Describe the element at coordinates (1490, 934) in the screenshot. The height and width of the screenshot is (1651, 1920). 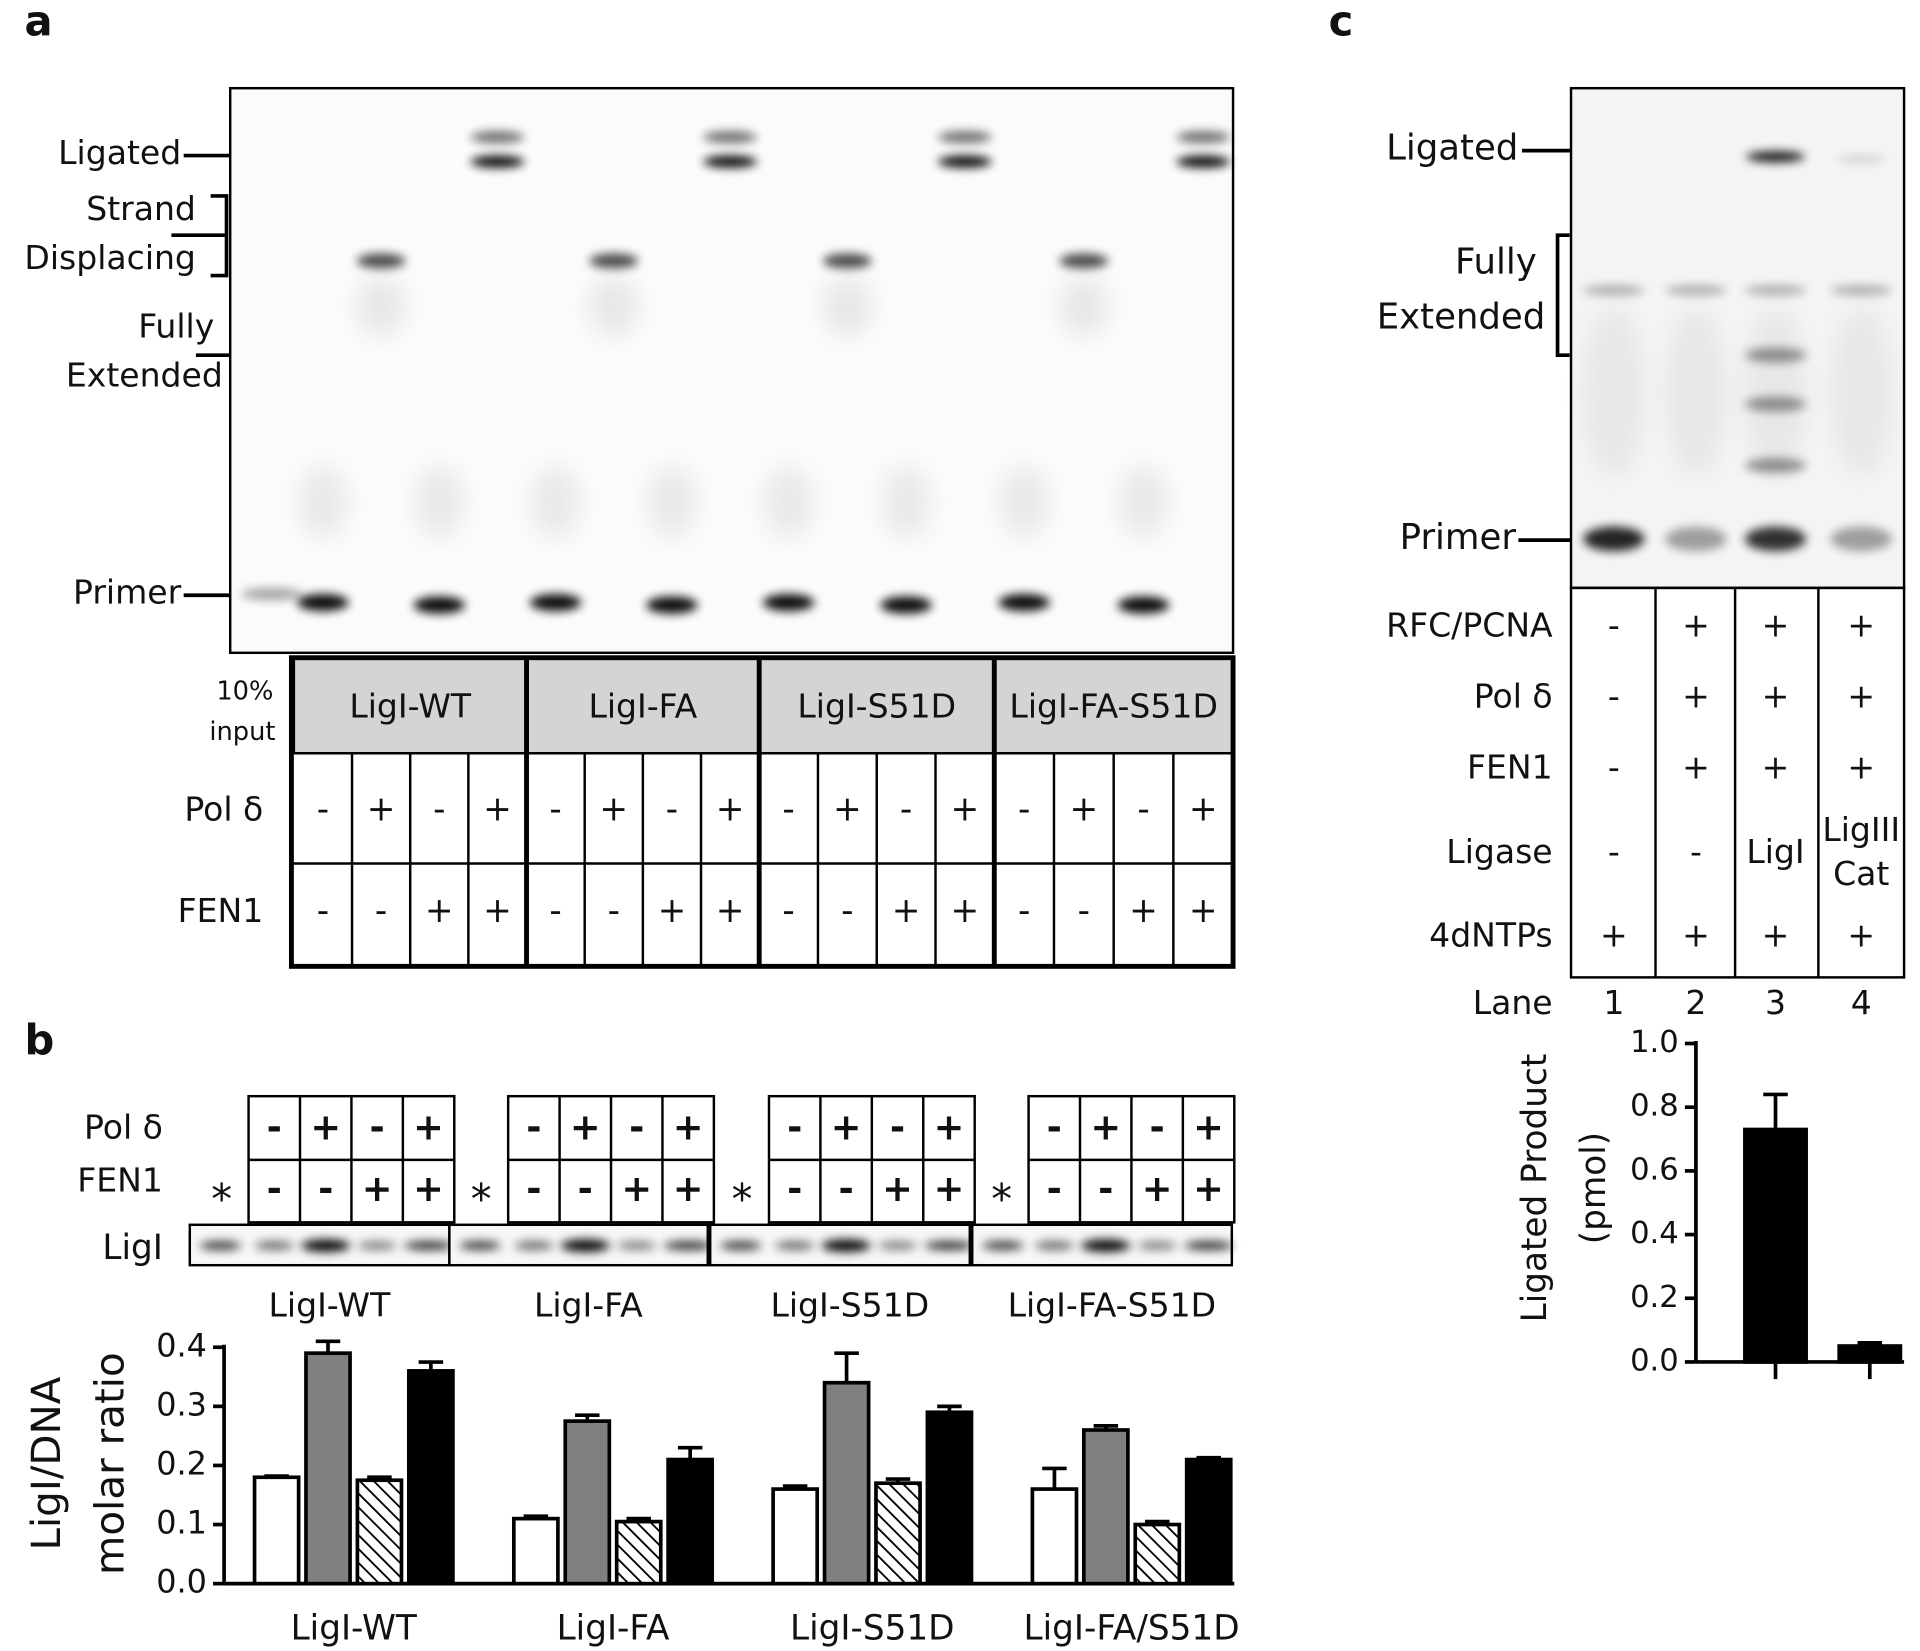
I see `row-label: 4dNTPs` at that location.